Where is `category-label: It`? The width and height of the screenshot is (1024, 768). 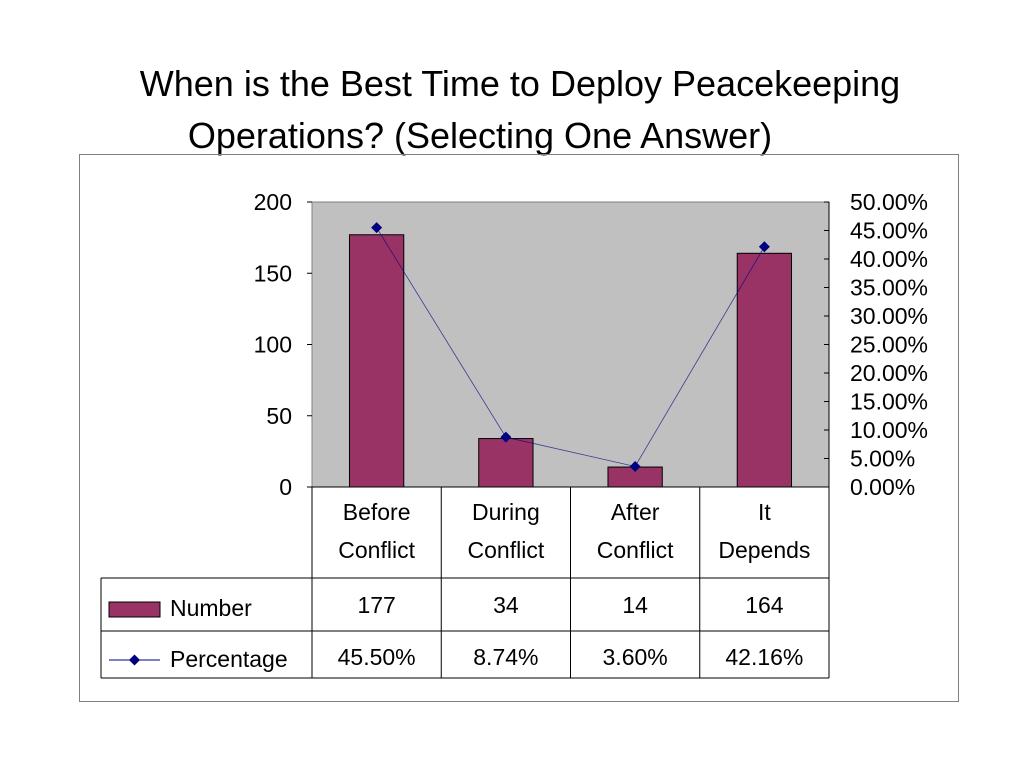 category-label: It is located at coordinates (764, 512).